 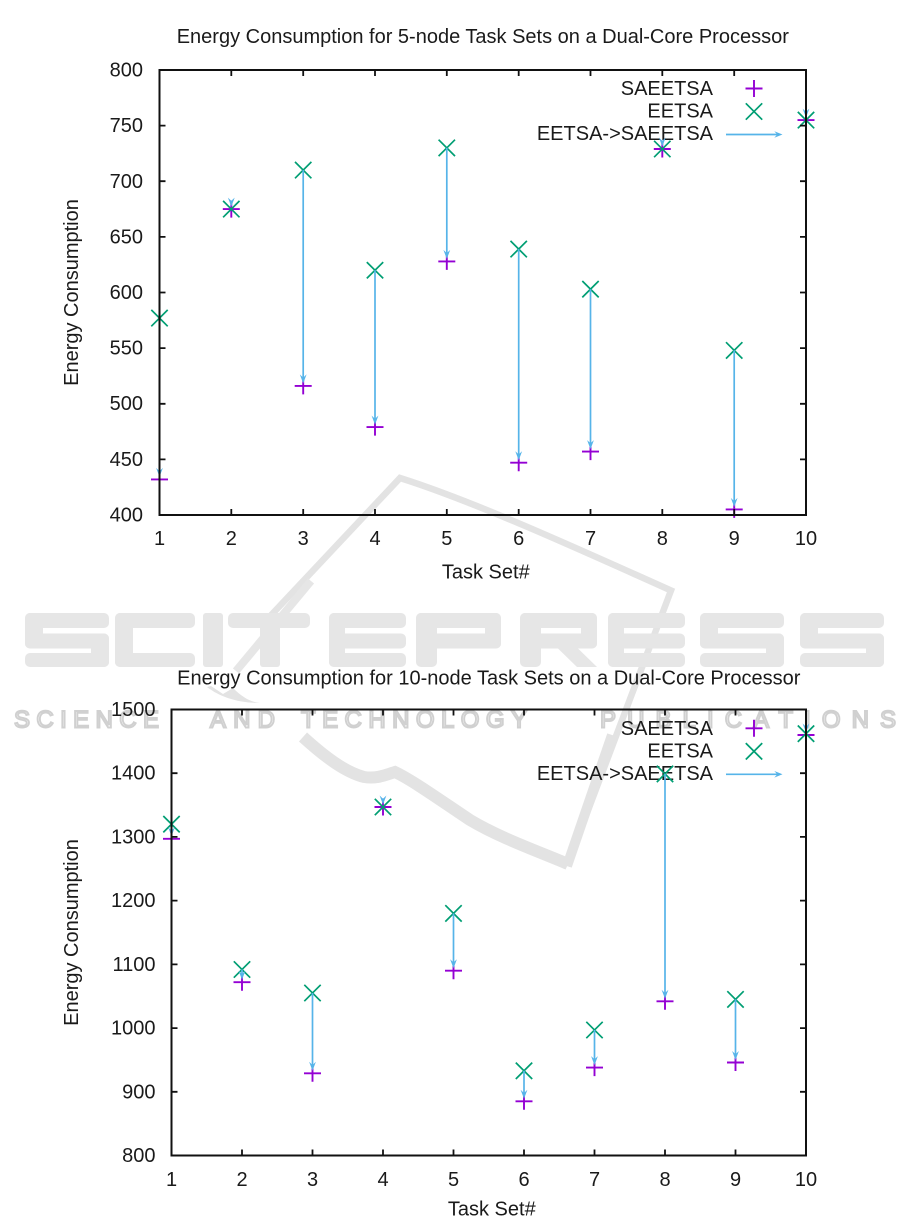 What do you see at coordinates (243, 720) in the screenshot?
I see `svg-text: AND` at bounding box center [243, 720].